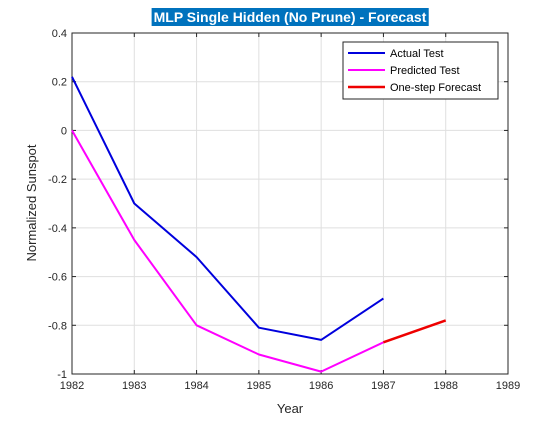 This screenshot has width=560, height=425. What do you see at coordinates (134, 386) in the screenshot?
I see `x-tick-label: 1983` at bounding box center [134, 386].